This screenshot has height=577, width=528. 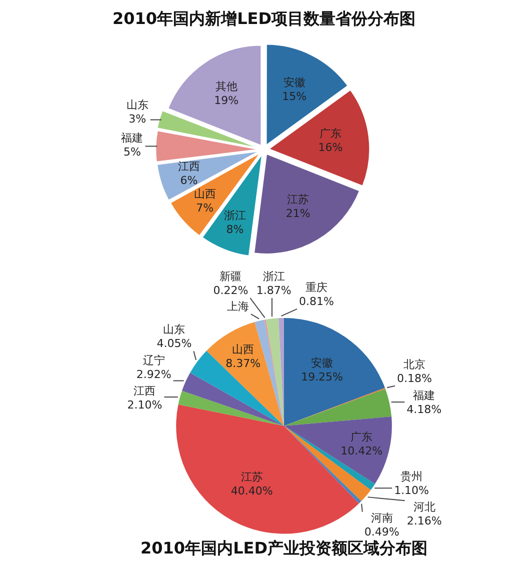 What do you see at coordinates (243, 363) in the screenshot?
I see `data-label: 8.37%` at bounding box center [243, 363].